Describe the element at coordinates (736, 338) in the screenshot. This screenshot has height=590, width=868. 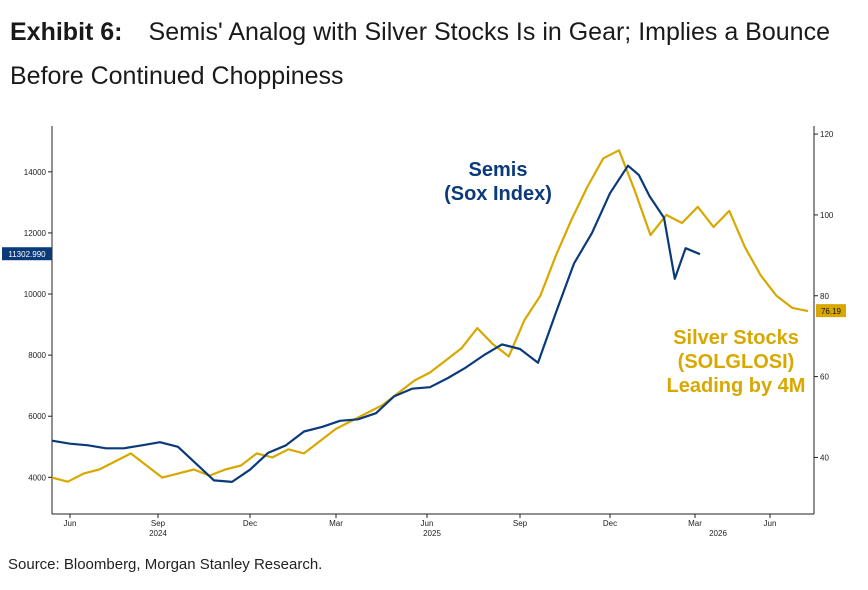
I see `silver-annotation-line: Silver Stocks` at that location.